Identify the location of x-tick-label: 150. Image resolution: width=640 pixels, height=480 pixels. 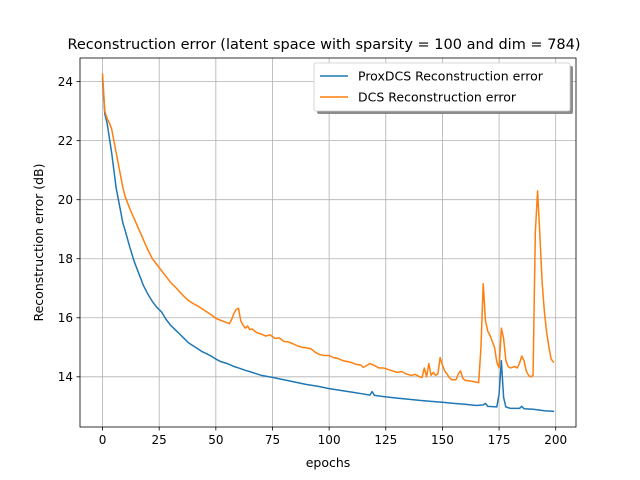
(442, 440).